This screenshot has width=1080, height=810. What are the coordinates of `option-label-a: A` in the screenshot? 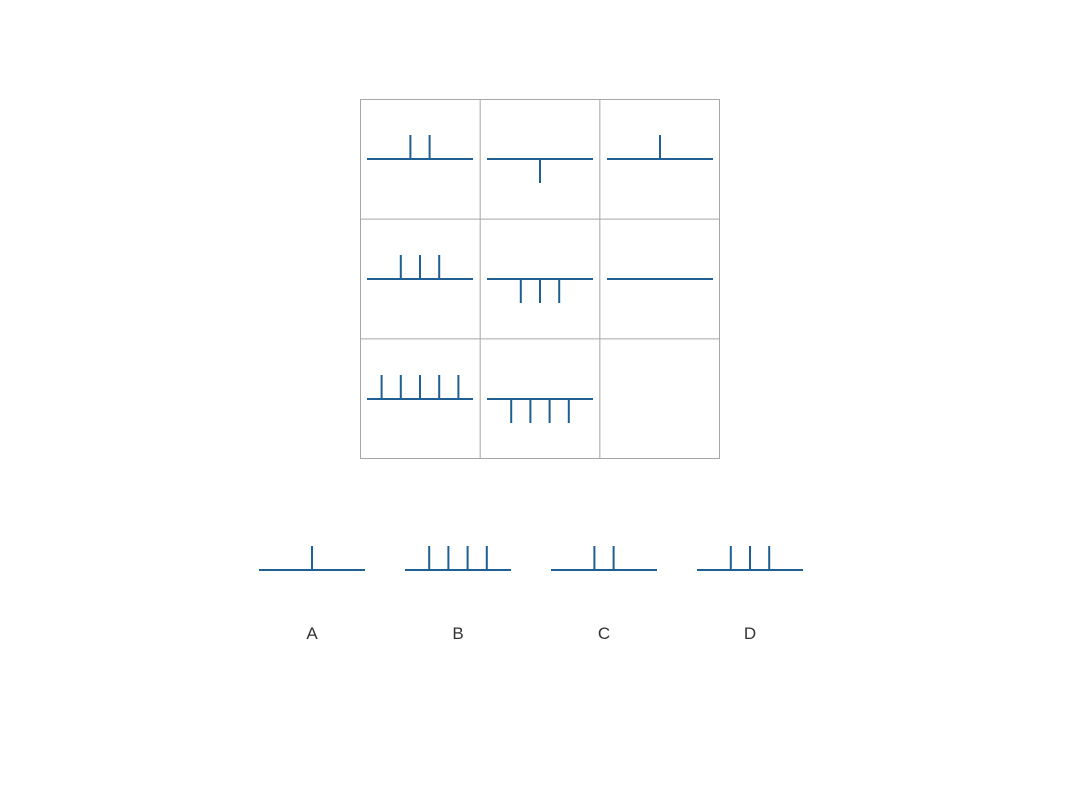 It's located at (312, 633).